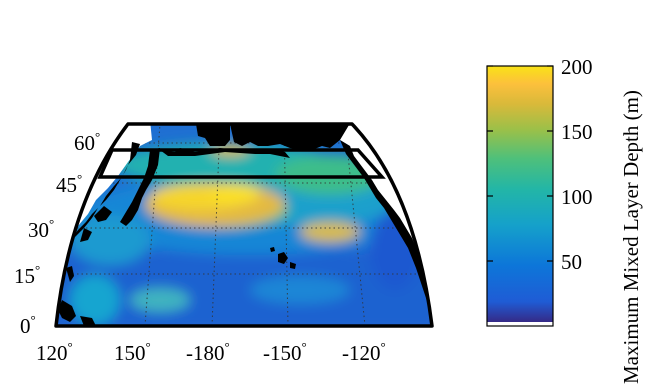  What do you see at coordinates (285, 352) in the screenshot?
I see `lon-label-neg150: -150°` at bounding box center [285, 352].